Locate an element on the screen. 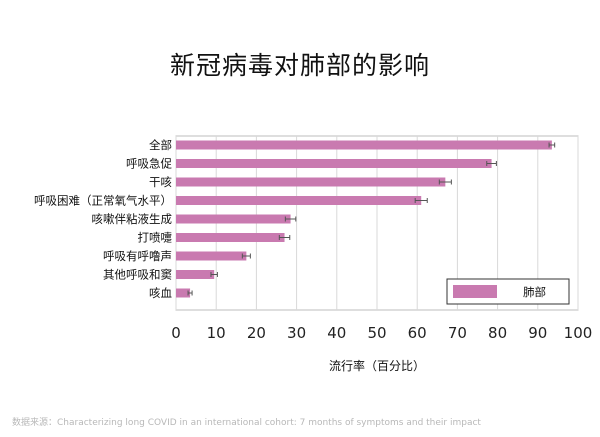  category-label: 咳血 is located at coordinates (160, 293).